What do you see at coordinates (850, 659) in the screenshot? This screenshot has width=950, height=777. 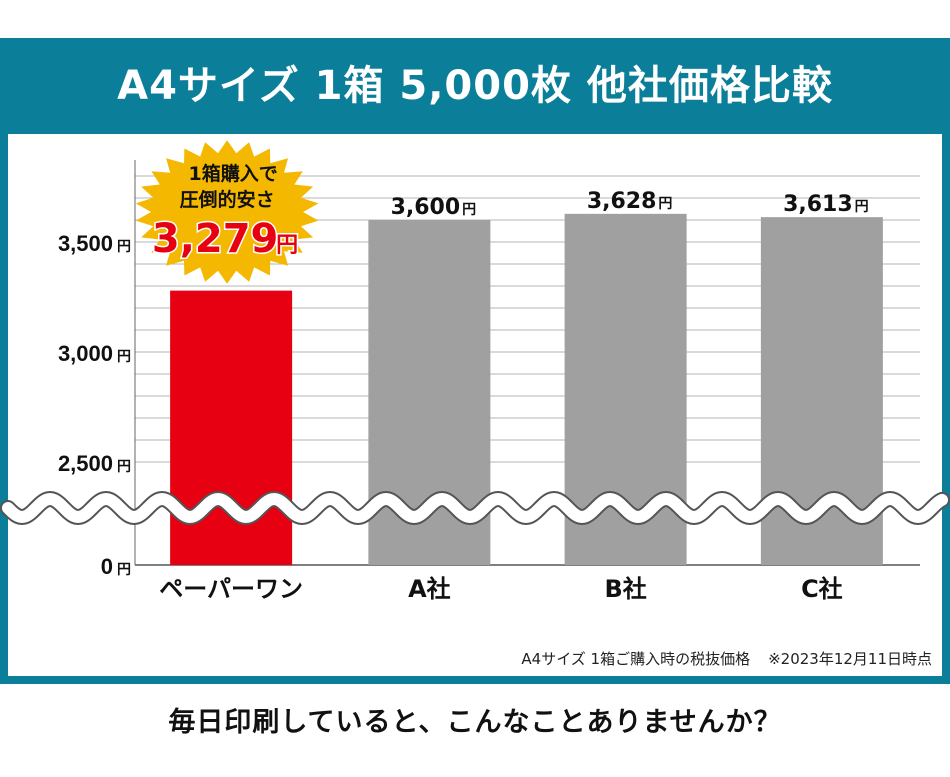 I see `footnote-date: ※2023年12月11日時点` at bounding box center [850, 659].